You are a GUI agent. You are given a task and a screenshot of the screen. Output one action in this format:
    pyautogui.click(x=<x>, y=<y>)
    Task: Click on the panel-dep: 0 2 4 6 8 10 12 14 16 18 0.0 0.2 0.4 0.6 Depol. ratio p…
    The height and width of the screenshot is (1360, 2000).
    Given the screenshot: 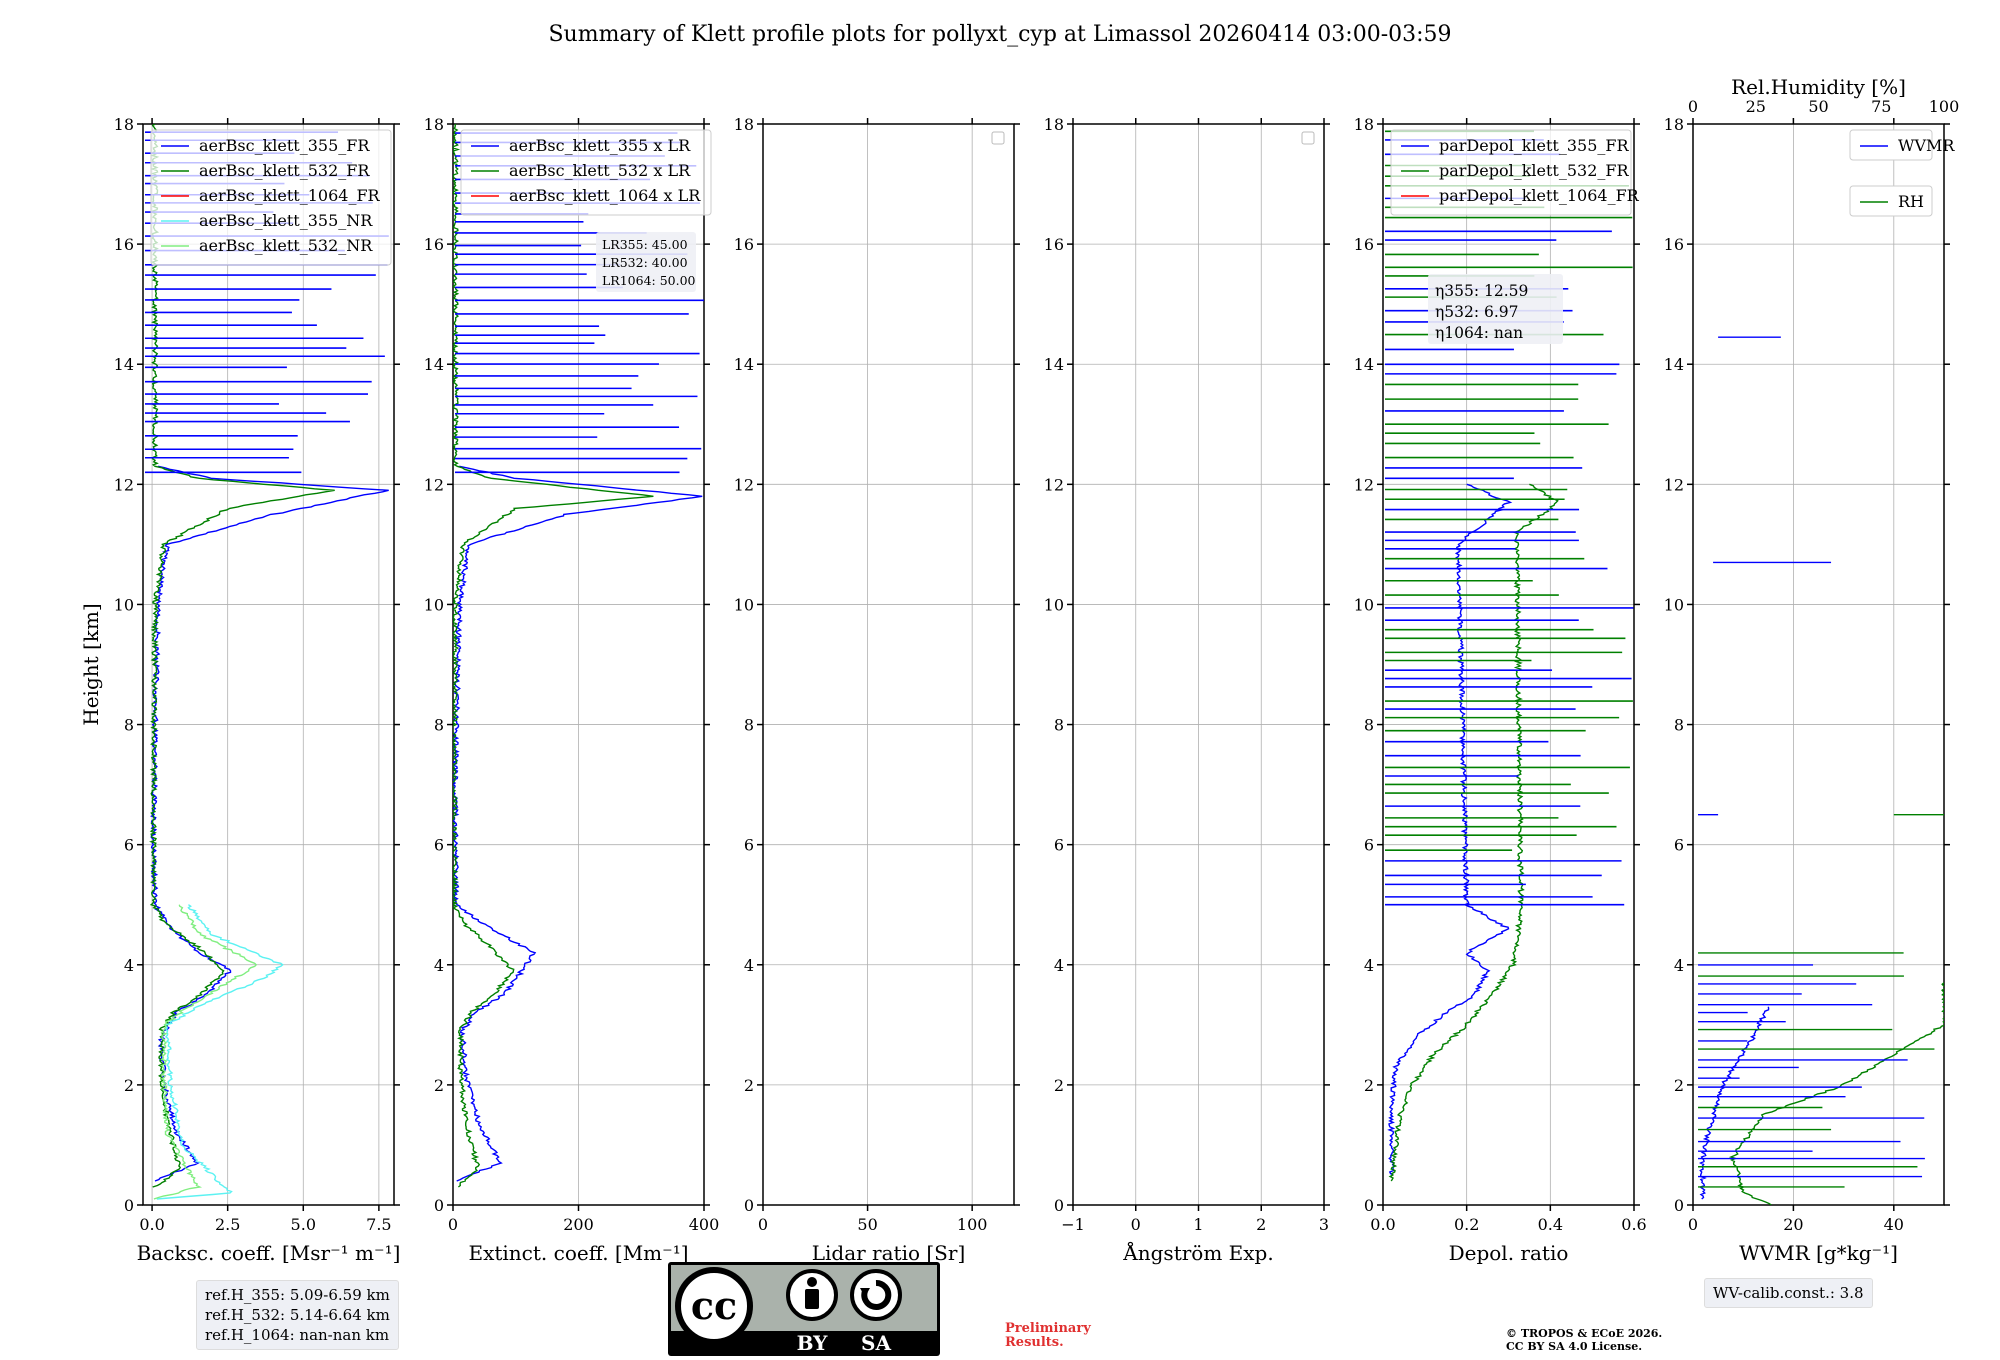 What is the action you would take?
    pyautogui.click(x=1500, y=690)
    